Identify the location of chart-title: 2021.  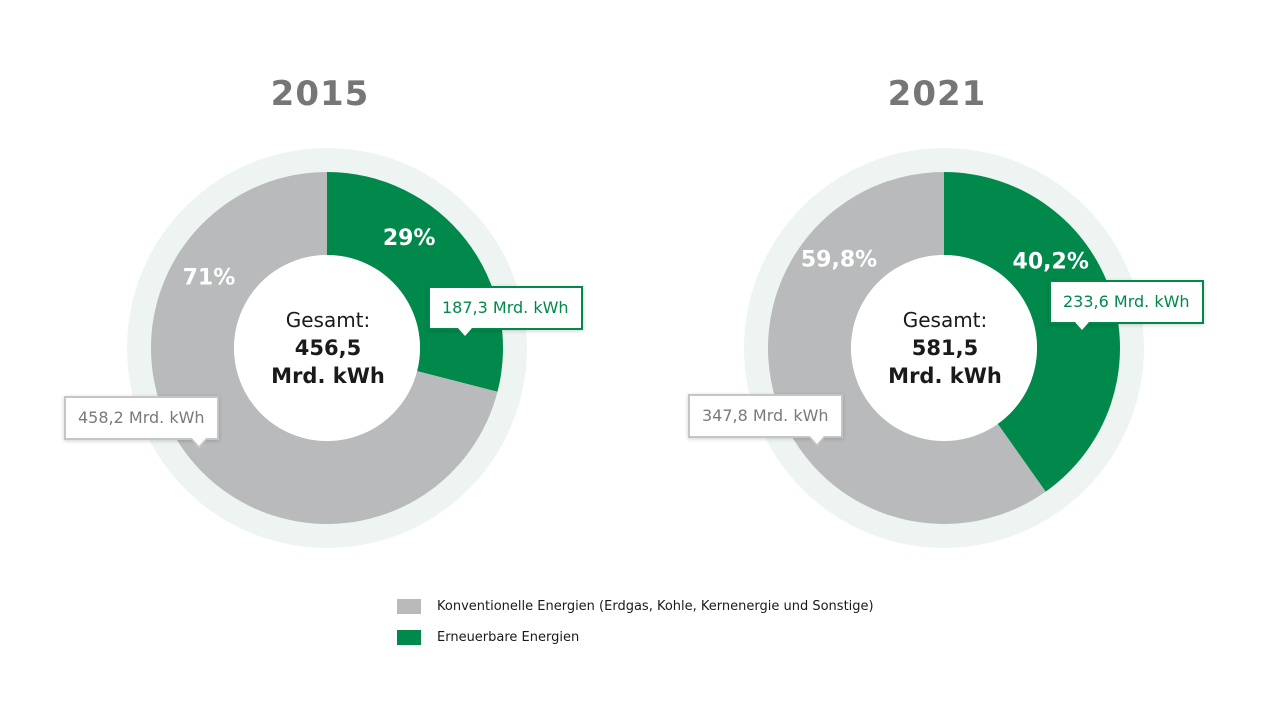
(937, 94).